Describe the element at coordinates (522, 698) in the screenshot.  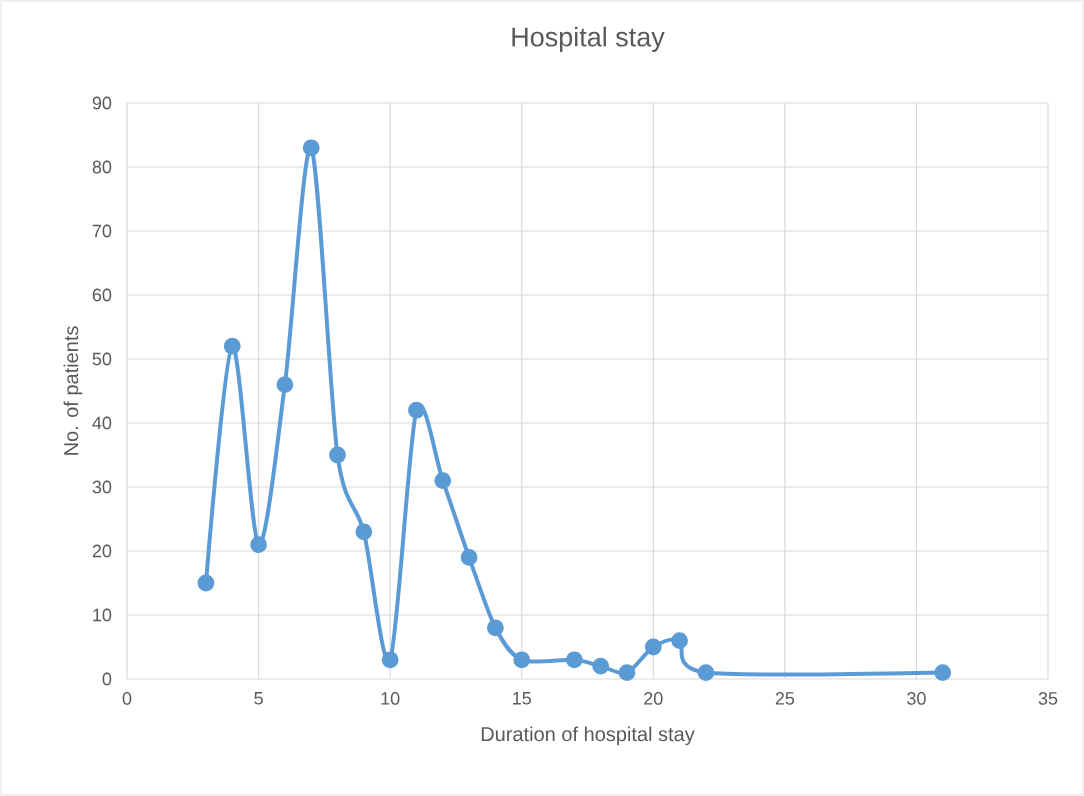
I see `x-tick-label: 15` at that location.